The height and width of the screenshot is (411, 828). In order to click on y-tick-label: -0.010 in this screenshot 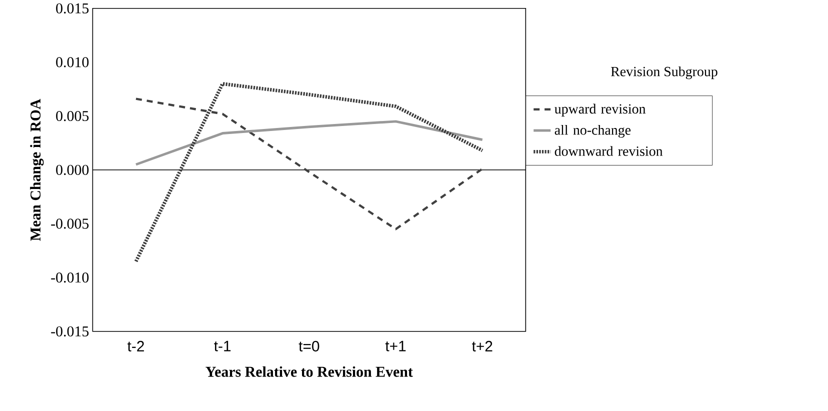, I will do `click(70, 277)`.